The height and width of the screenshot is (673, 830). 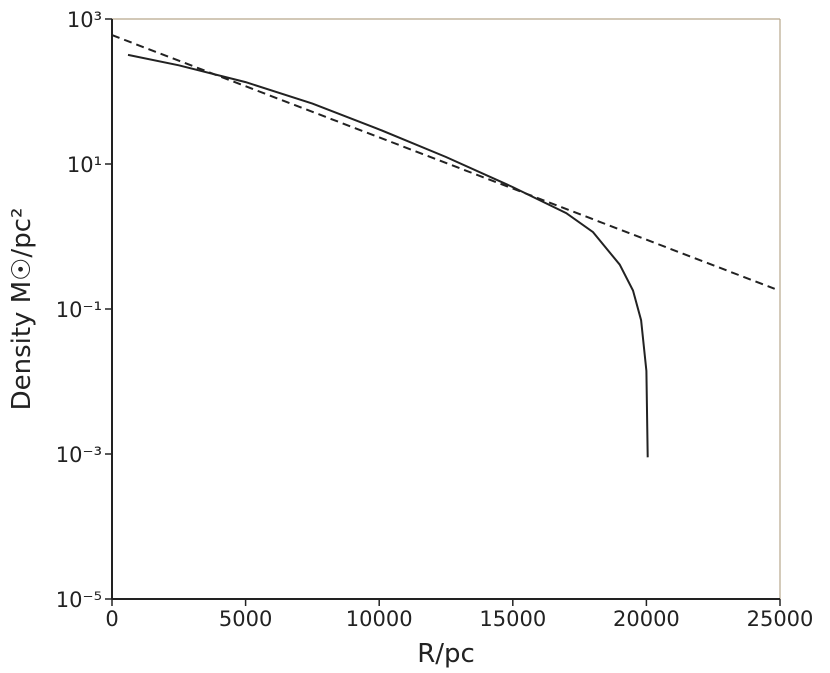 What do you see at coordinates (79, 600) in the screenshot?
I see `y-tick-label: 10⁻⁵` at bounding box center [79, 600].